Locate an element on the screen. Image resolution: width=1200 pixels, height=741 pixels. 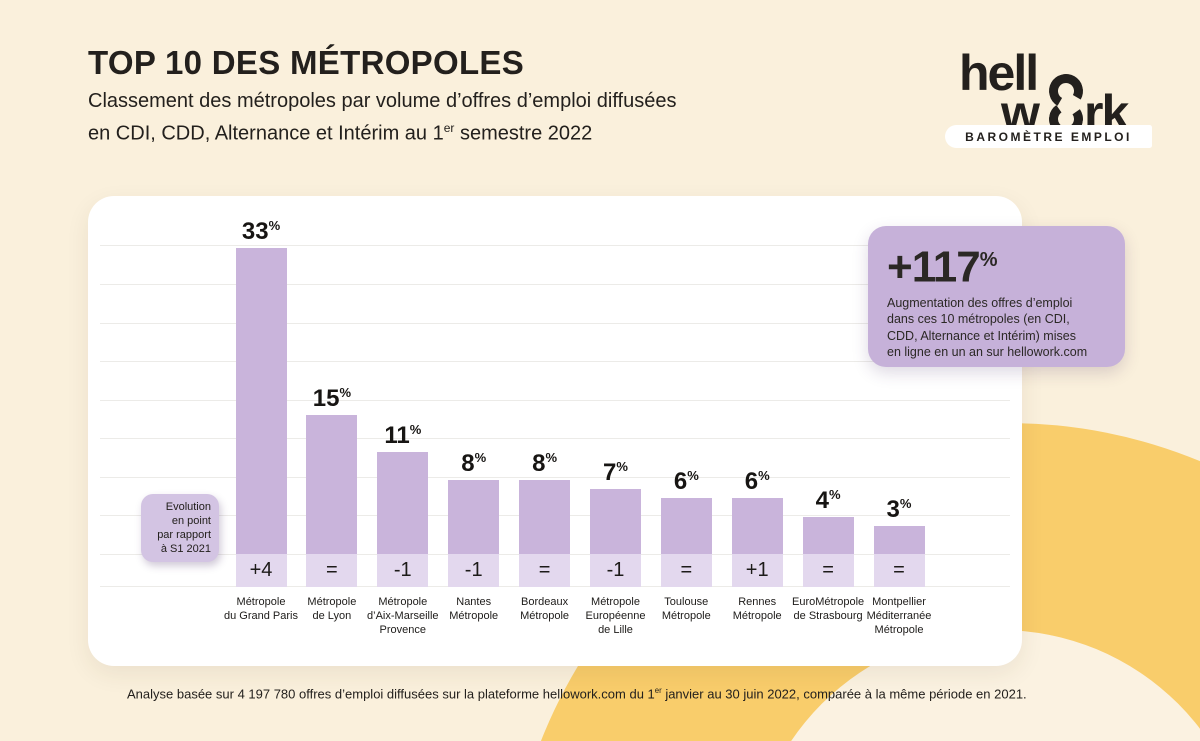
category-label: Métropole Européenne de Lille is located at coordinates (615, 616).